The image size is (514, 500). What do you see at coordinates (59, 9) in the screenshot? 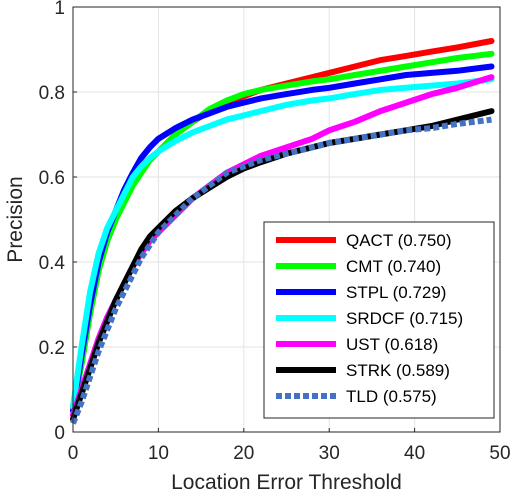
I see `y-tick-label: 1` at bounding box center [59, 9].